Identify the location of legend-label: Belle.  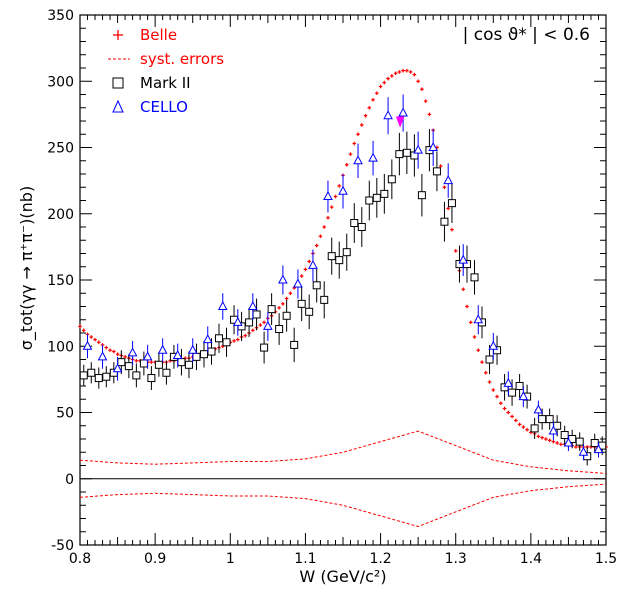
(158, 35).